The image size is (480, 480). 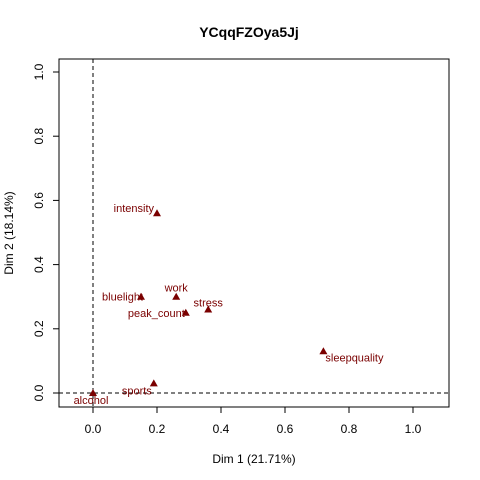 What do you see at coordinates (354, 358) in the screenshot?
I see `point-label-sleepquality: sleepquality` at bounding box center [354, 358].